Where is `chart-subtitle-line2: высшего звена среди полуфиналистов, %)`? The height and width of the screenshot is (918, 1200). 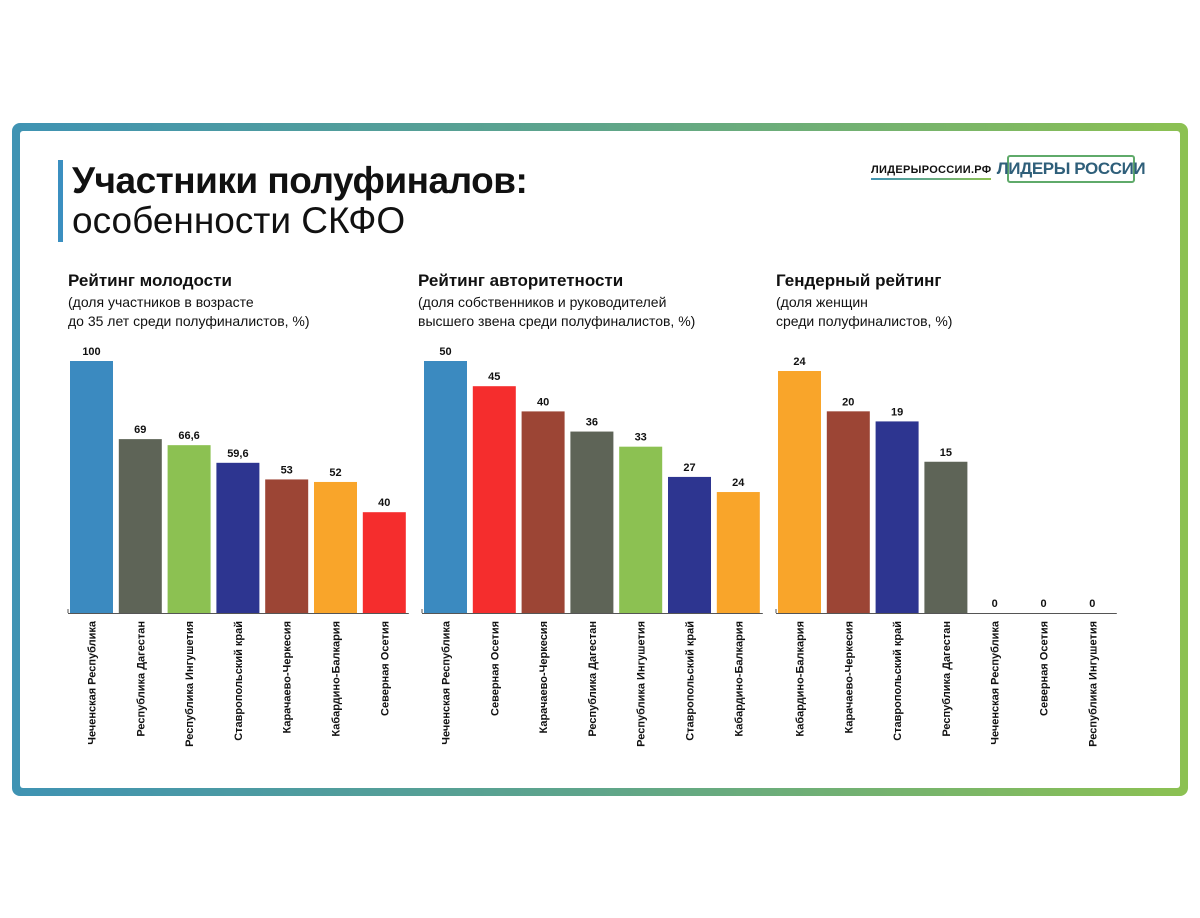
chart-subtitle-line2: высшего звена среди полуфиналистов, %) is located at coordinates (557, 321).